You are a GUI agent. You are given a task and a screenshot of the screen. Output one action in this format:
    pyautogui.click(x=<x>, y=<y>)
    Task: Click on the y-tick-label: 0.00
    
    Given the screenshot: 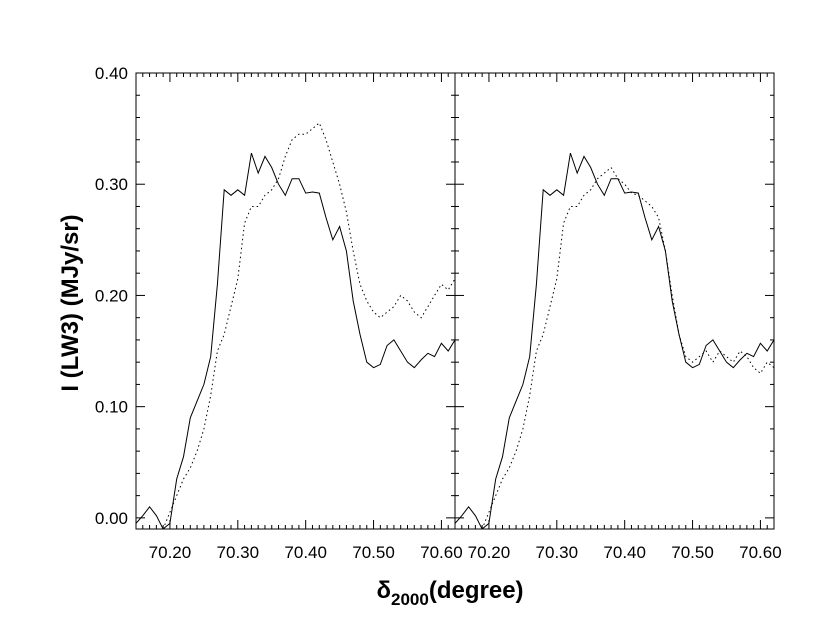 What is the action you would take?
    pyautogui.click(x=111, y=518)
    